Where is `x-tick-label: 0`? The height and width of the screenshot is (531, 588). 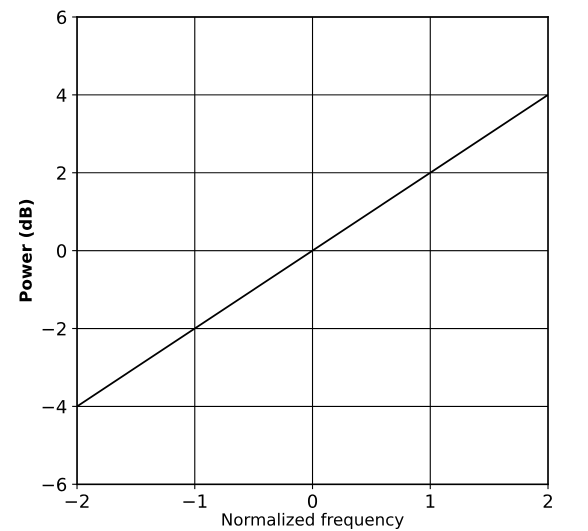
x-tick-label: 0 is located at coordinates (313, 501).